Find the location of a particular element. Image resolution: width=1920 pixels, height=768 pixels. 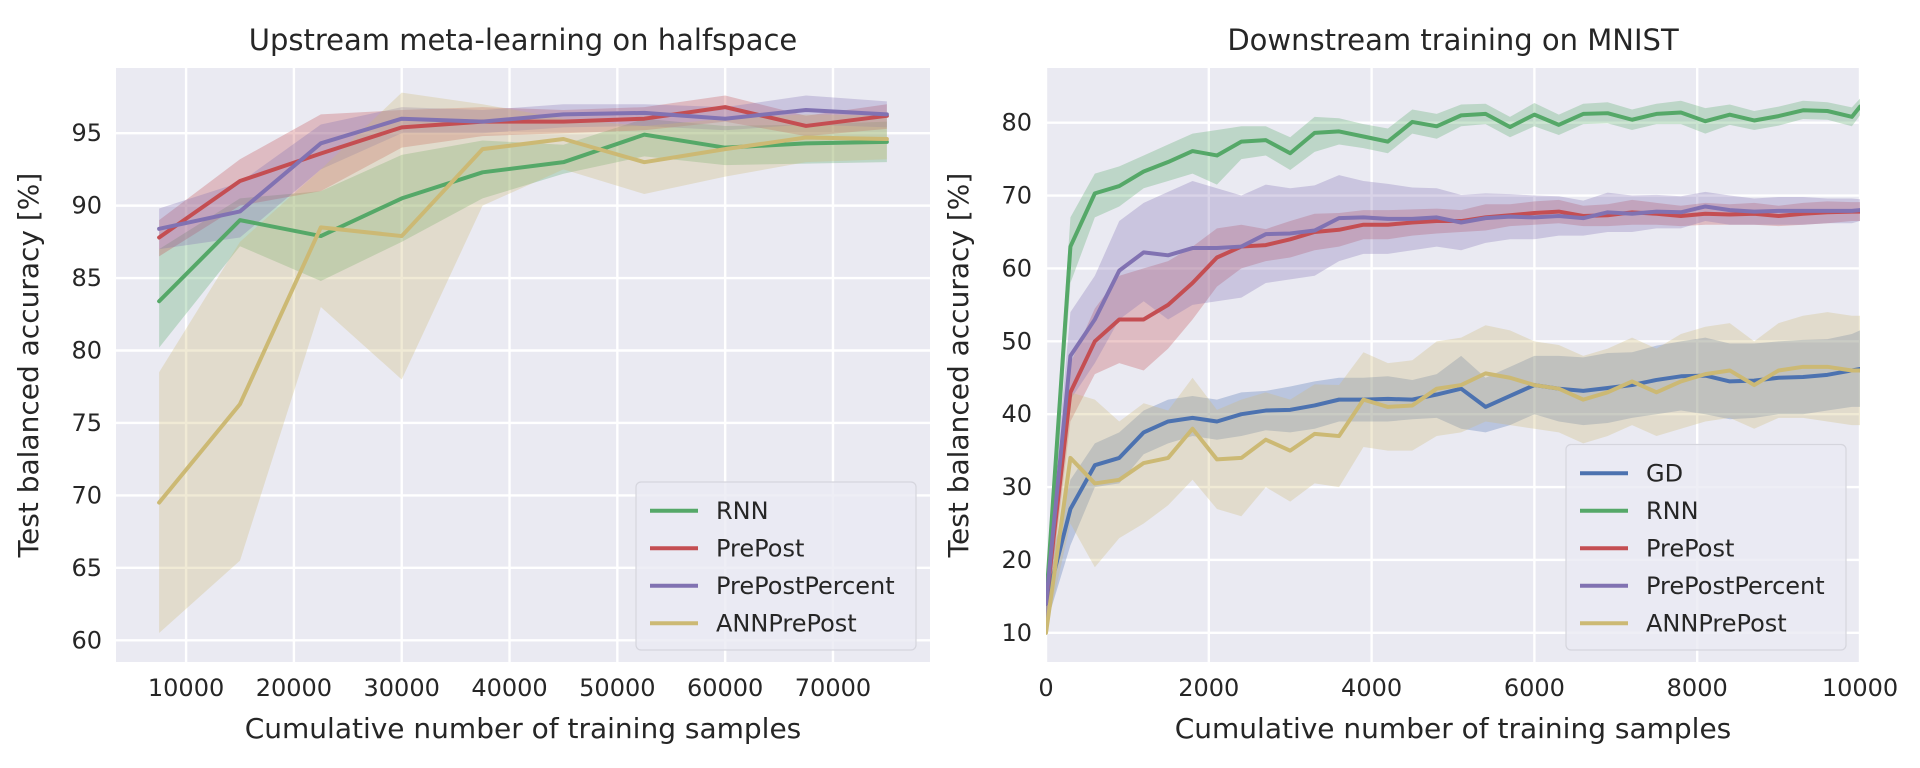

x-tick-label: 2000 is located at coordinates (1208, 688).